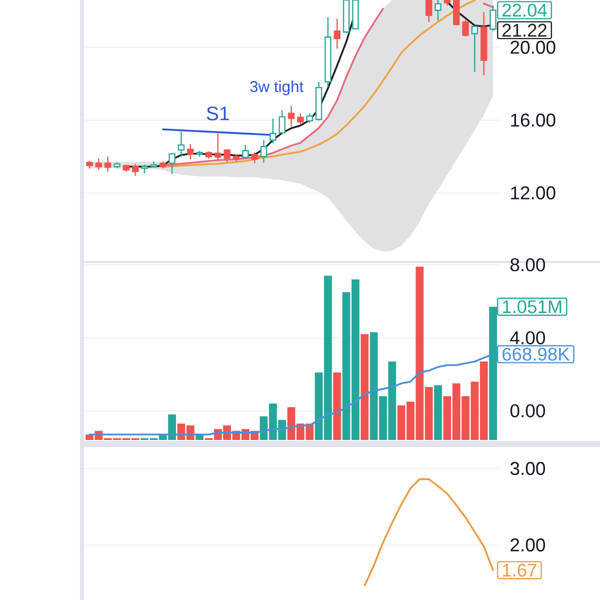  I want to click on annotation: 3w tight, so click(277, 88).